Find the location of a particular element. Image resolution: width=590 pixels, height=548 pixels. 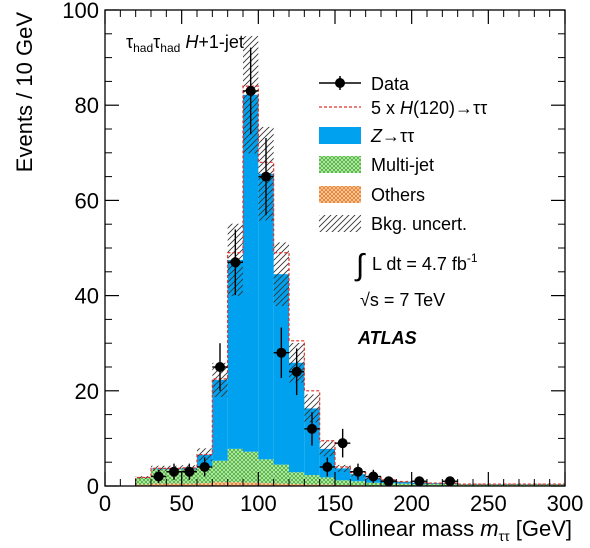

x-axis-title: Collinear mass mττ [GeV] is located at coordinates (450, 530).